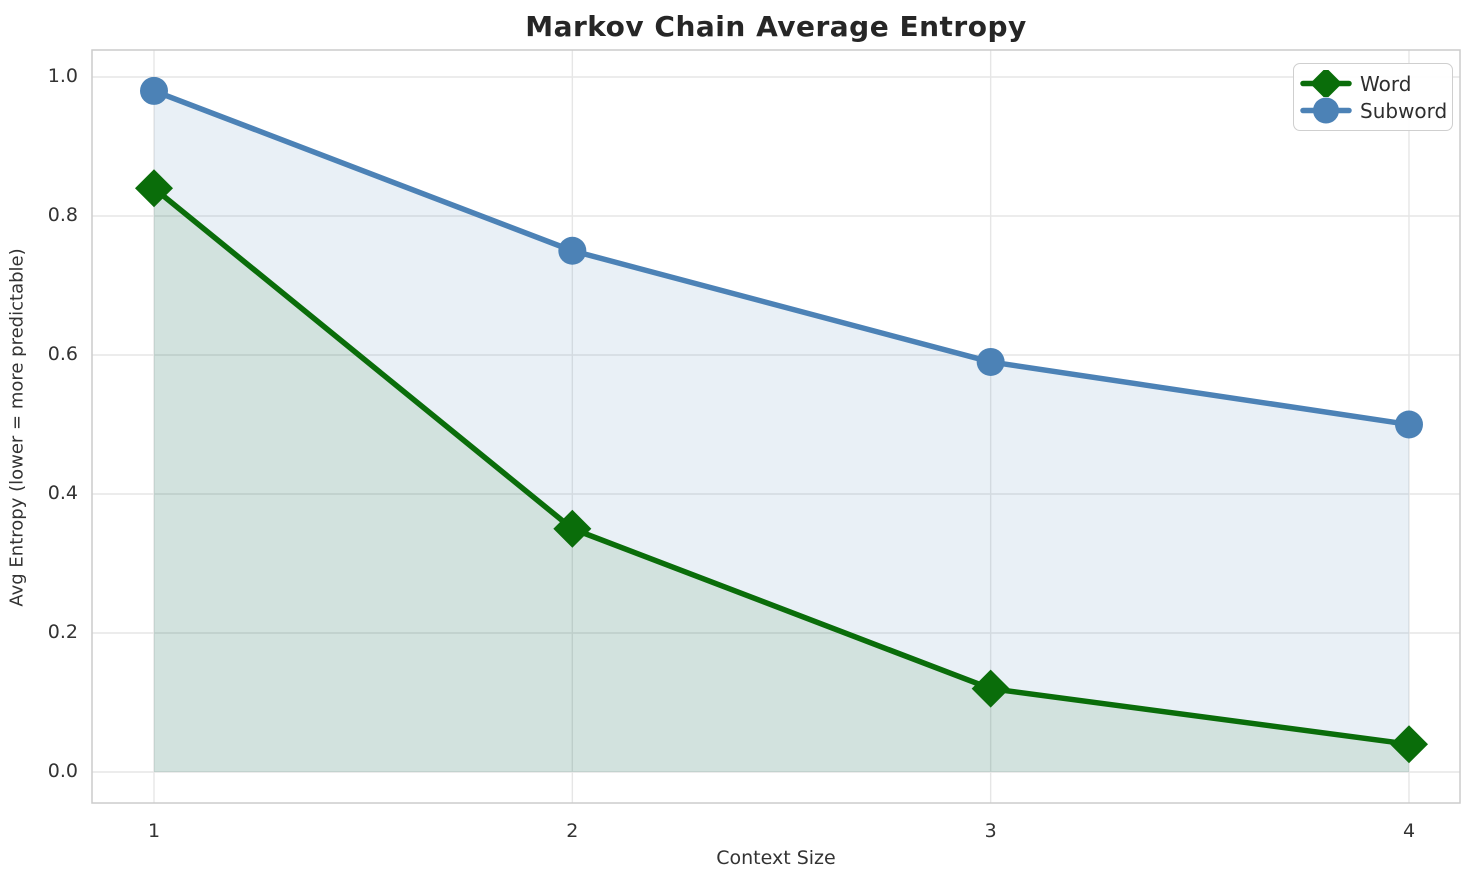  What do you see at coordinates (1409, 831) in the screenshot?
I see `x-tick-label: 4` at bounding box center [1409, 831].